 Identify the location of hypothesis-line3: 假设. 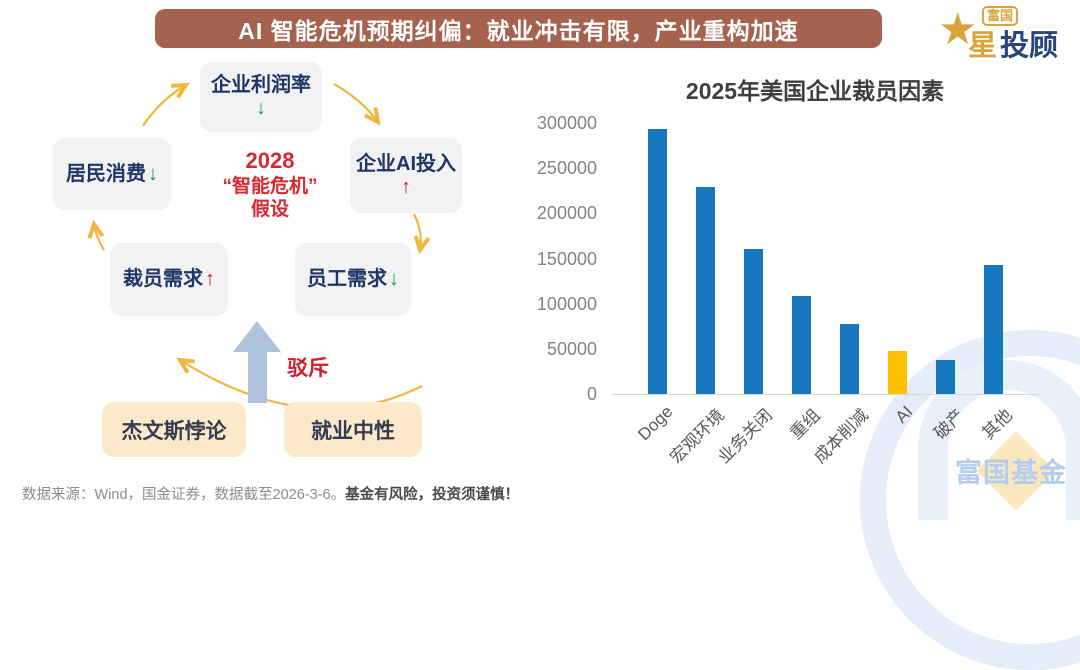
(269, 210).